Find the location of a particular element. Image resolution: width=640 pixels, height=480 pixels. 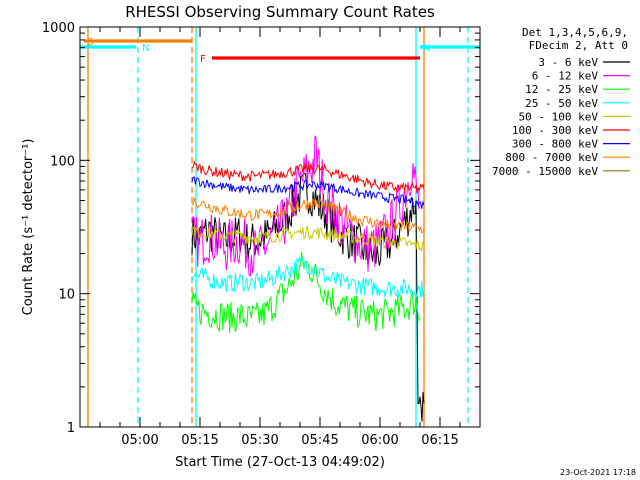

x-tick-label: 05:00 is located at coordinates (139, 440).